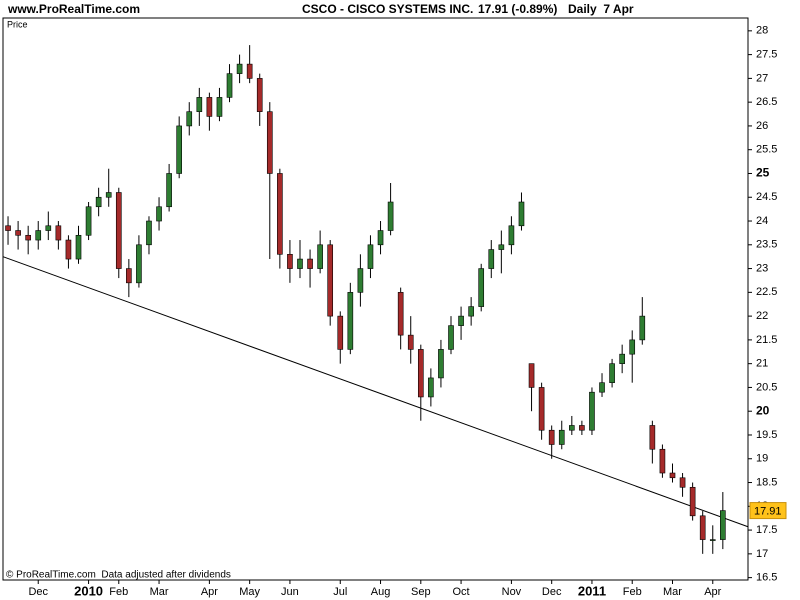 Image resolution: width=800 pixels, height=600 pixels. I want to click on x-tick-label: May, so click(249, 592).